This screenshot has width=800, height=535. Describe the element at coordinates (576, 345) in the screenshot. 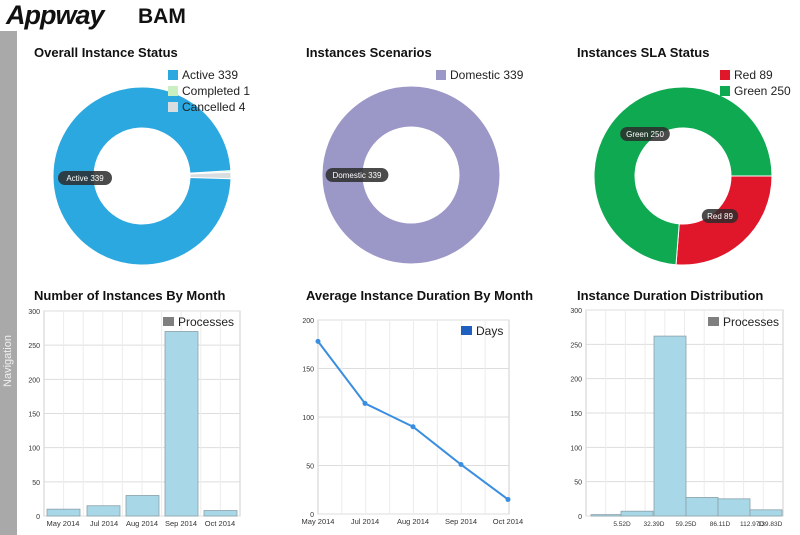

I see `chart-5-ytick-5: 250` at that location.